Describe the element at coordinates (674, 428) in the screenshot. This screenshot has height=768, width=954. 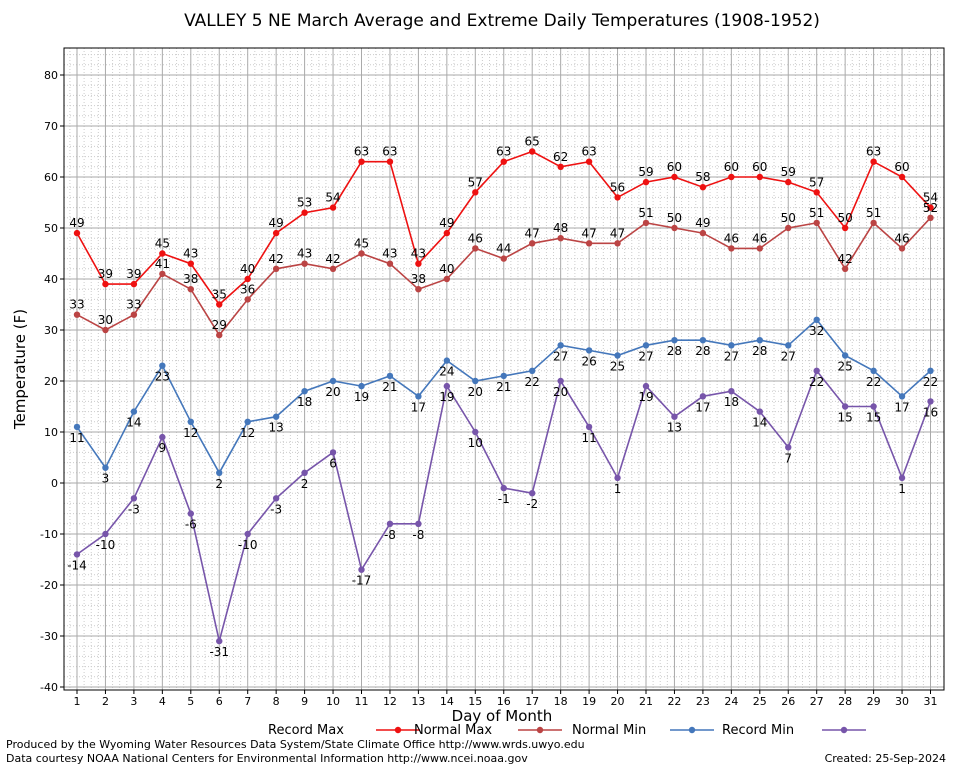
I see `data-label-record_min: 13` at that location.